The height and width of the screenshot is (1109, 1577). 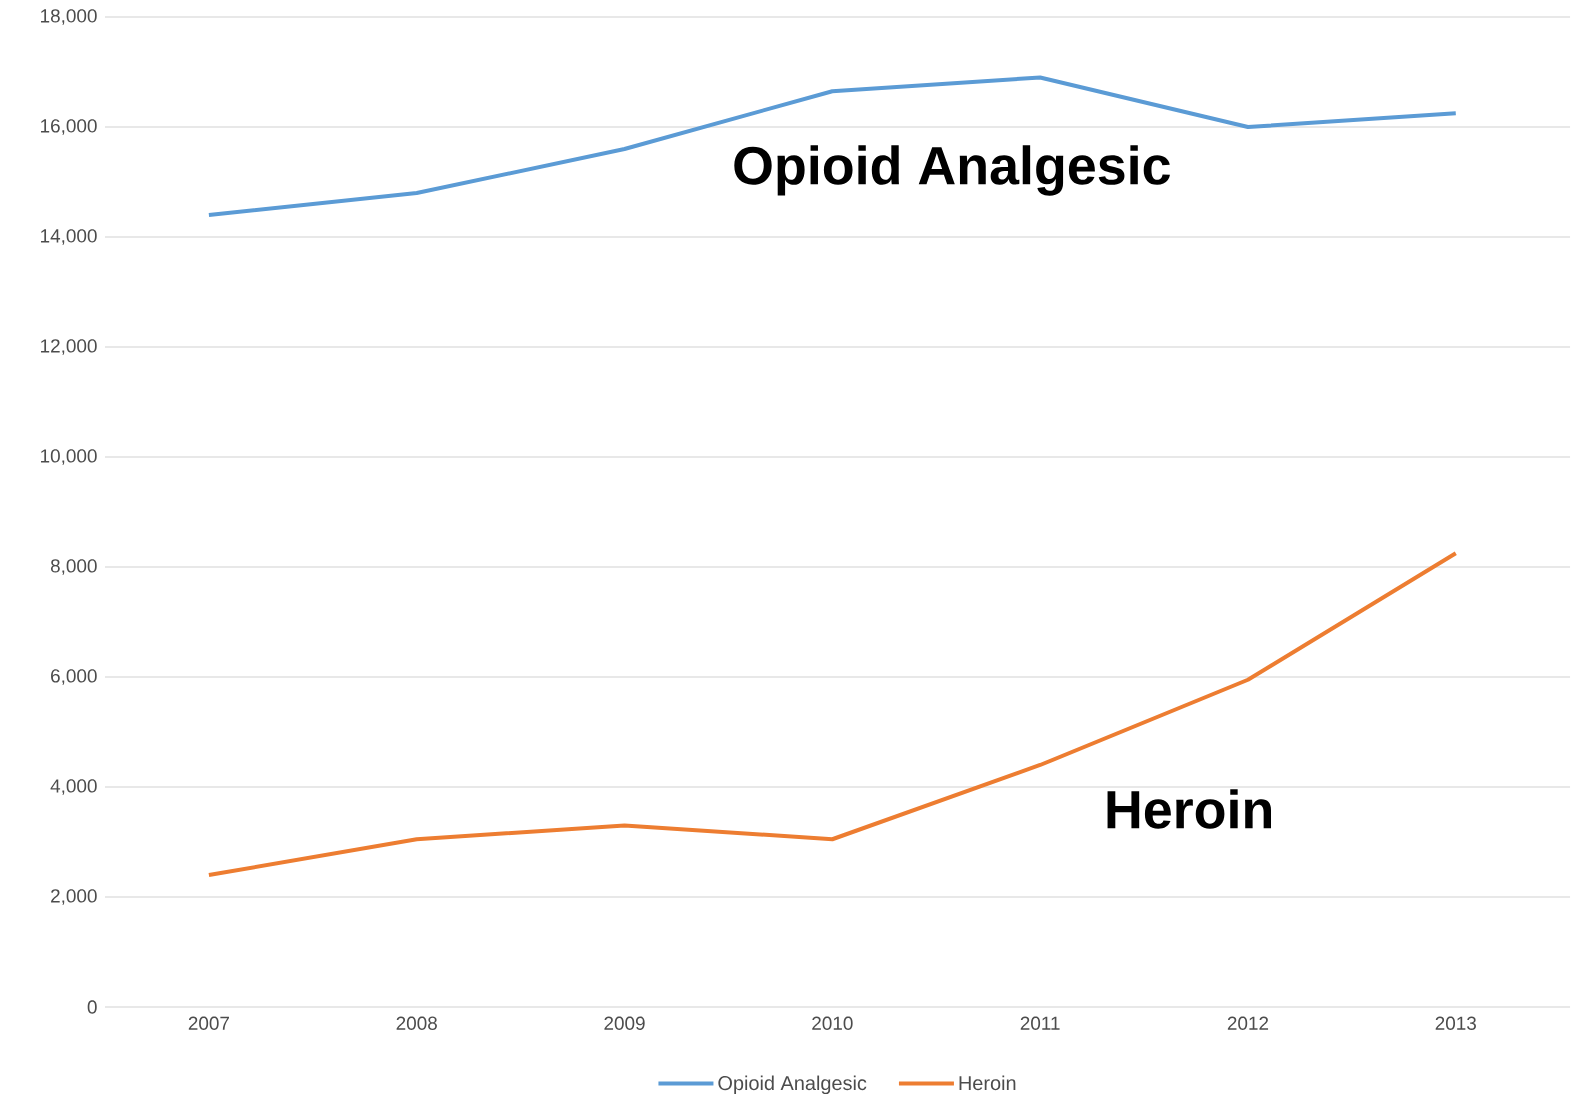 I want to click on y-tick-label: 12,000, so click(x=69, y=347).